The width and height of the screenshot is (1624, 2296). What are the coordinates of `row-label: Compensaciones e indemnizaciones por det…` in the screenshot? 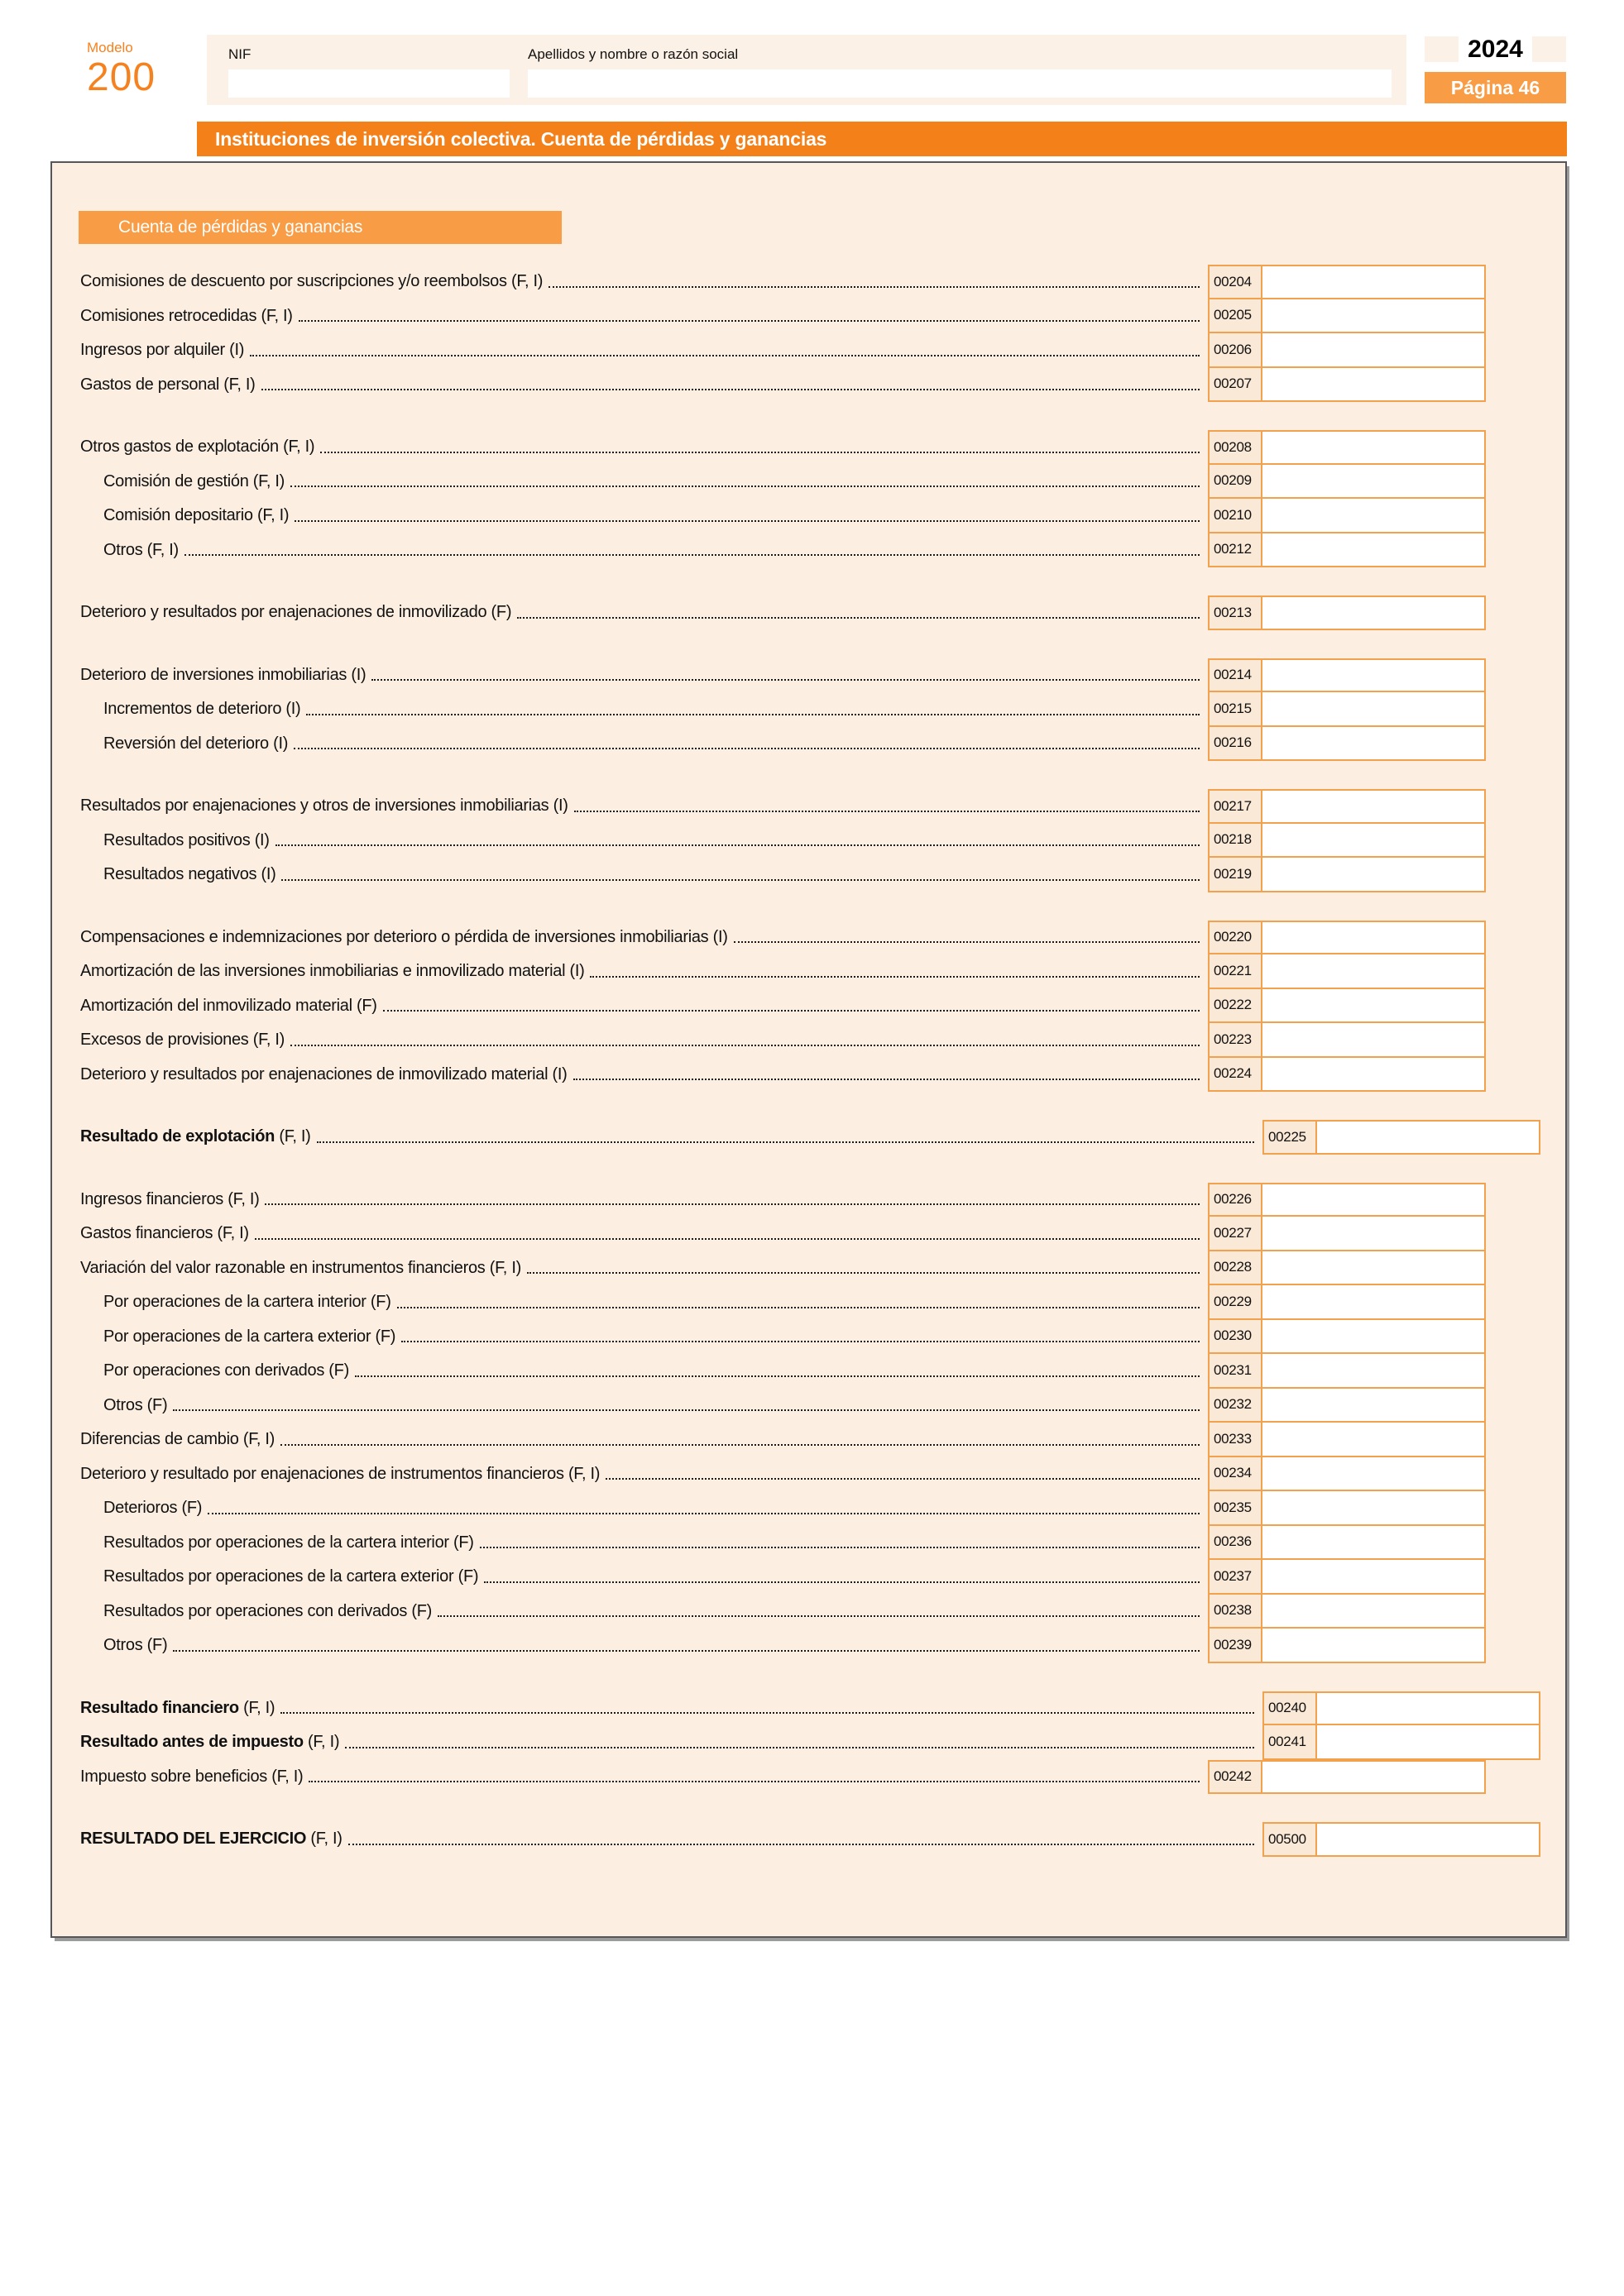 It's located at (404, 936).